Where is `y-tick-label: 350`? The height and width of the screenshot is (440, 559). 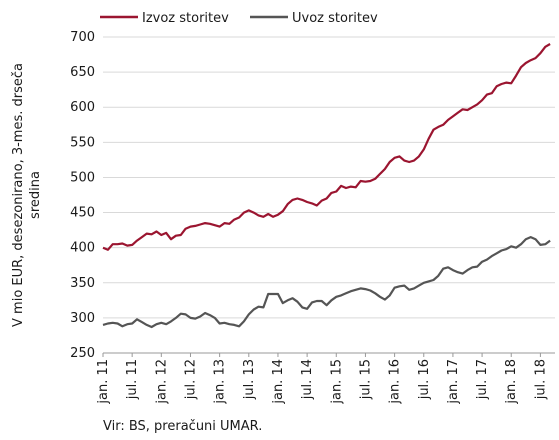
y-tick-label: 350 is located at coordinates (82, 283).